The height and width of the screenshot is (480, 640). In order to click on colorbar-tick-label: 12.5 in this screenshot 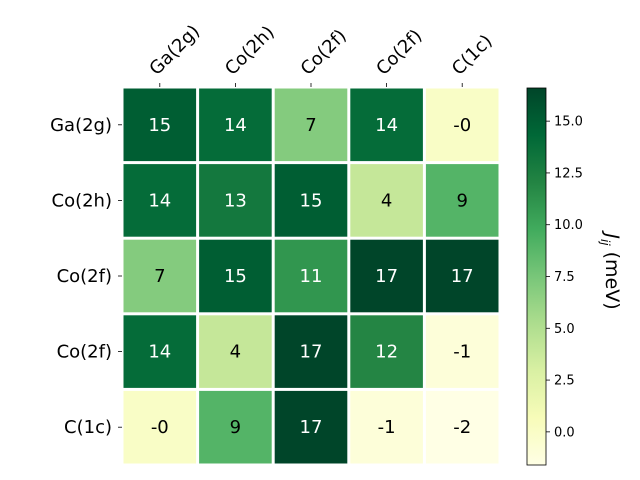, I will do `click(568, 173)`.